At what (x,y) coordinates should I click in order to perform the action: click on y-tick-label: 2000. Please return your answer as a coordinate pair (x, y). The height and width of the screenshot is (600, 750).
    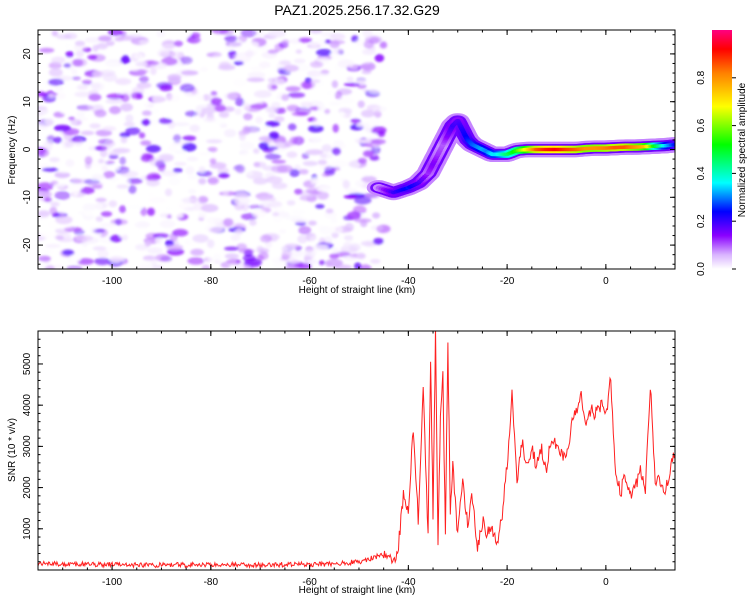
    Looking at the image, I should click on (27, 487).